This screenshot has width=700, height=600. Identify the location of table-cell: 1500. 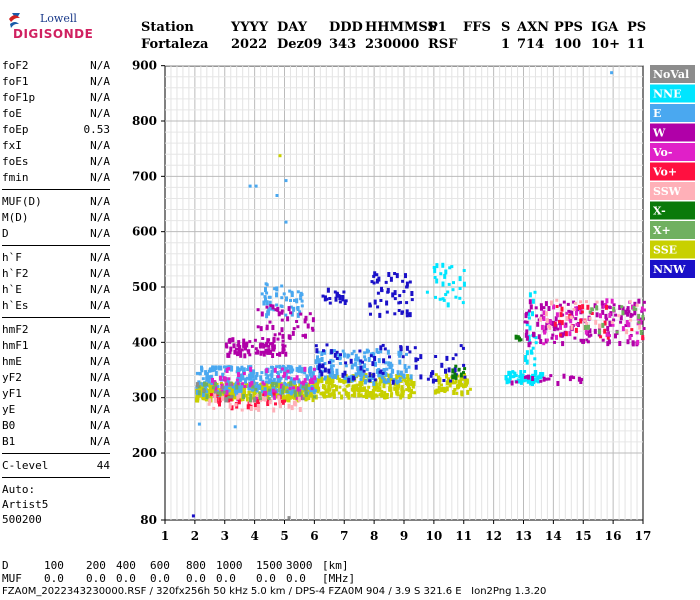
(269, 565).